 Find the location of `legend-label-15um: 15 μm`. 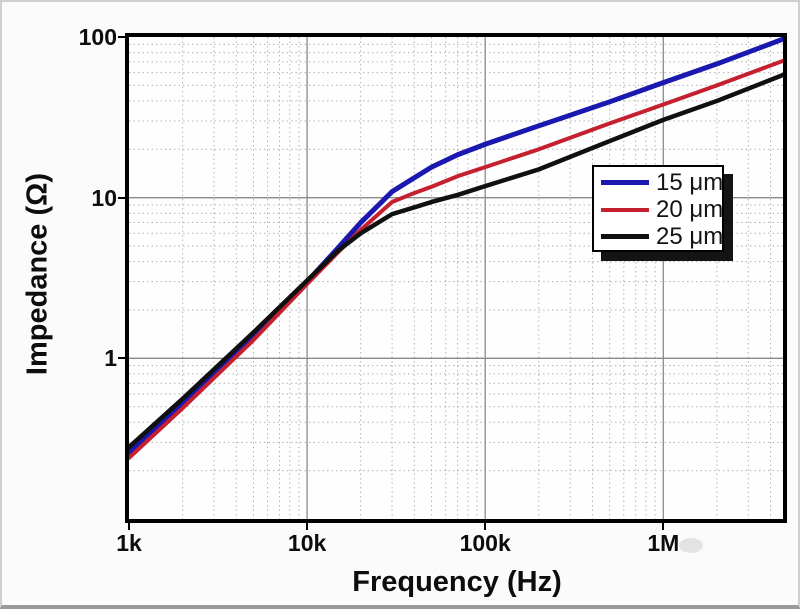

legend-label-15um: 15 μm is located at coordinates (690, 182).